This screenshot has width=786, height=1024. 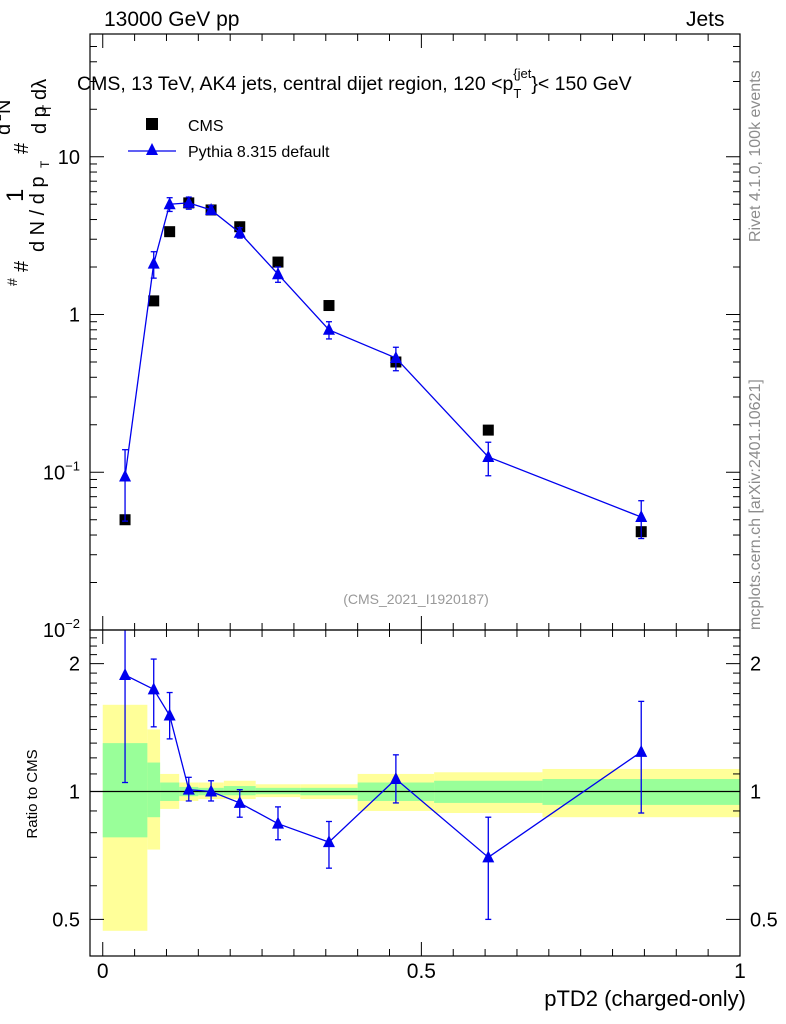 I want to click on ratio-y-tick-label: 0.5, so click(x=66, y=920).